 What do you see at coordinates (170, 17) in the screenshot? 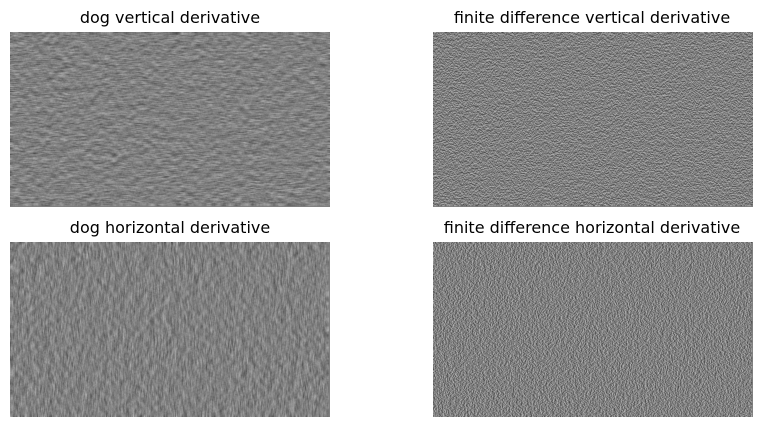
I see `panel-title-dog-vertical: dog vertical derivative` at bounding box center [170, 17].